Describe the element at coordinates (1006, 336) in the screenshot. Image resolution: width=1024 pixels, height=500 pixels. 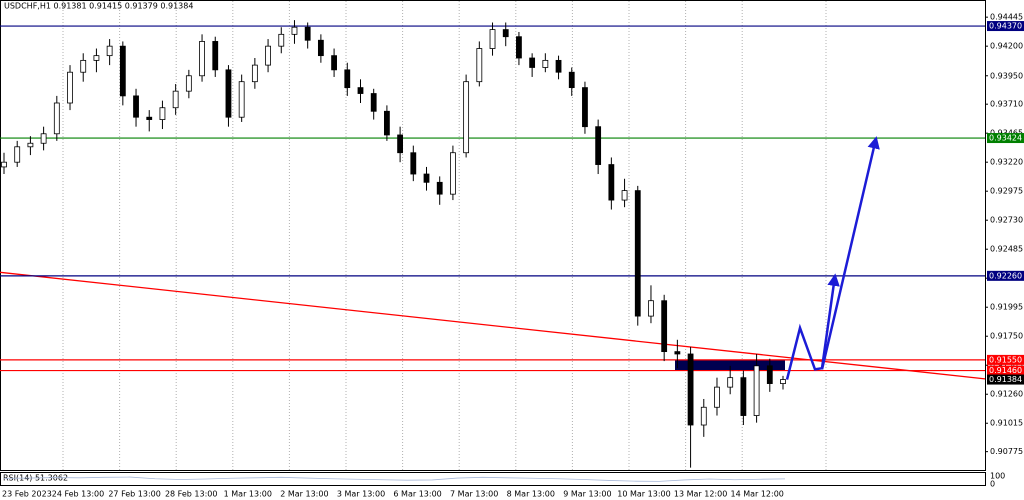
I see `y-tick-label: 0.91750` at that location.